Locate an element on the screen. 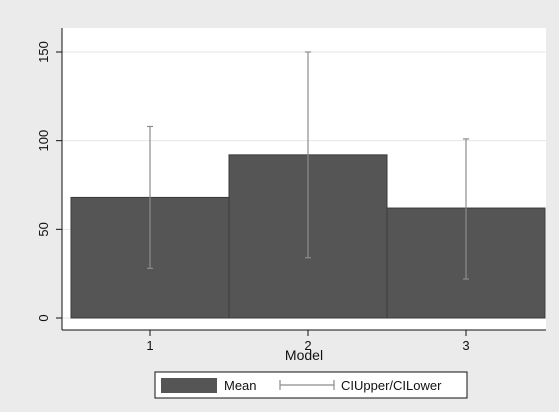 Image resolution: width=559 pixels, height=412 pixels. x-tick-label: 2 is located at coordinates (307, 345).